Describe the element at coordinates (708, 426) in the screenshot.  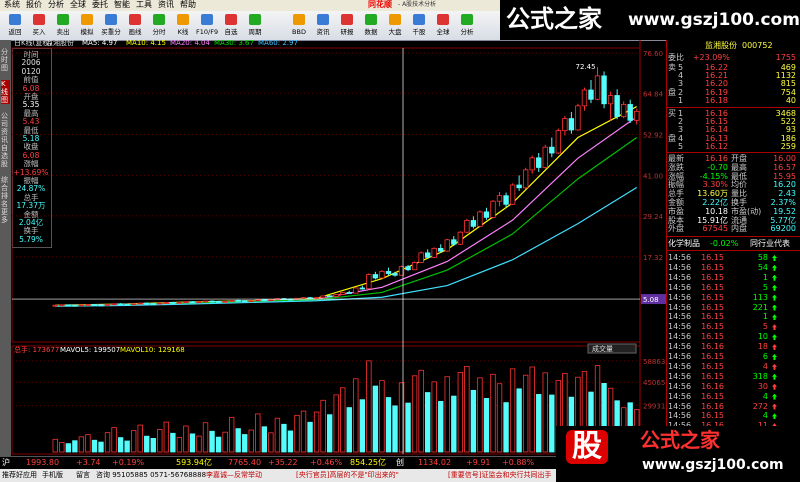
I see `tick-price: 16.16` at that location.